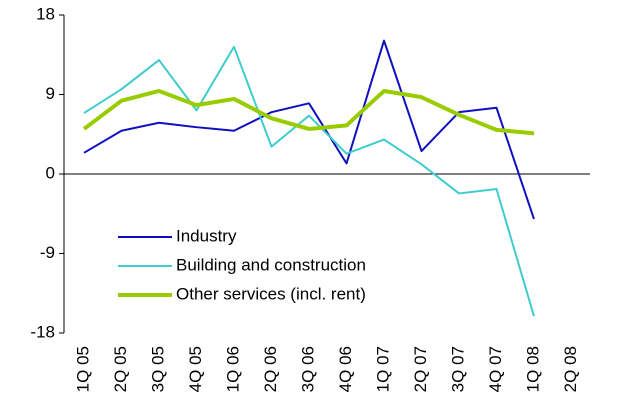  I want to click on y-tick-label: 18, so click(45, 13).